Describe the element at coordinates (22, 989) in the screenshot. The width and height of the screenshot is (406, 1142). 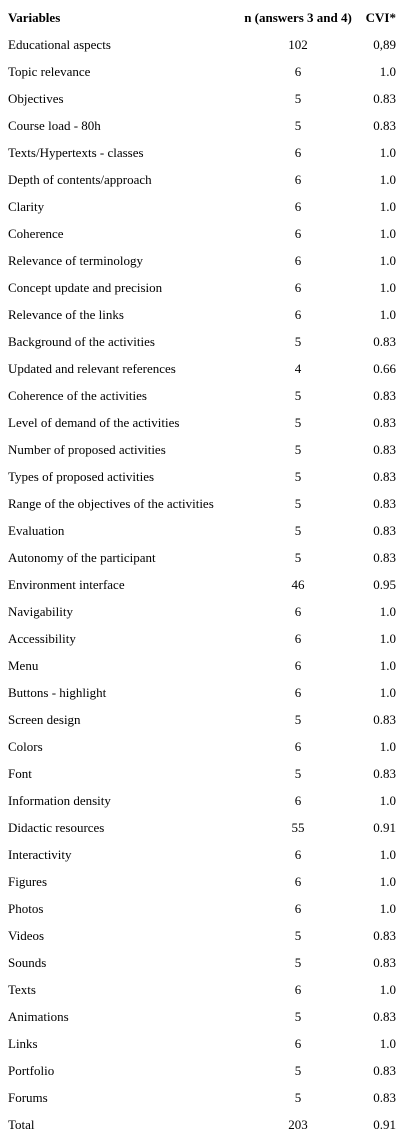
I see `row-label: Texts` at that location.